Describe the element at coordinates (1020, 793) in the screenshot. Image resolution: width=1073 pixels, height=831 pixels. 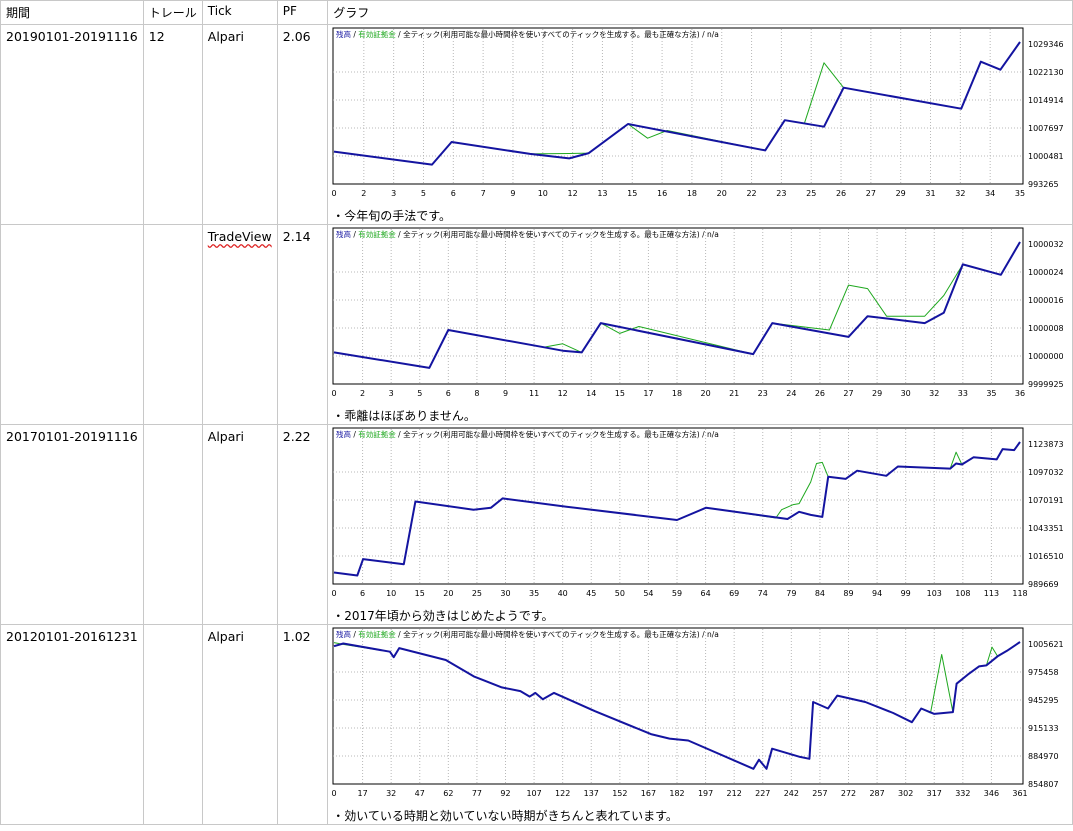
I see `x-tick-label: 361` at that location.